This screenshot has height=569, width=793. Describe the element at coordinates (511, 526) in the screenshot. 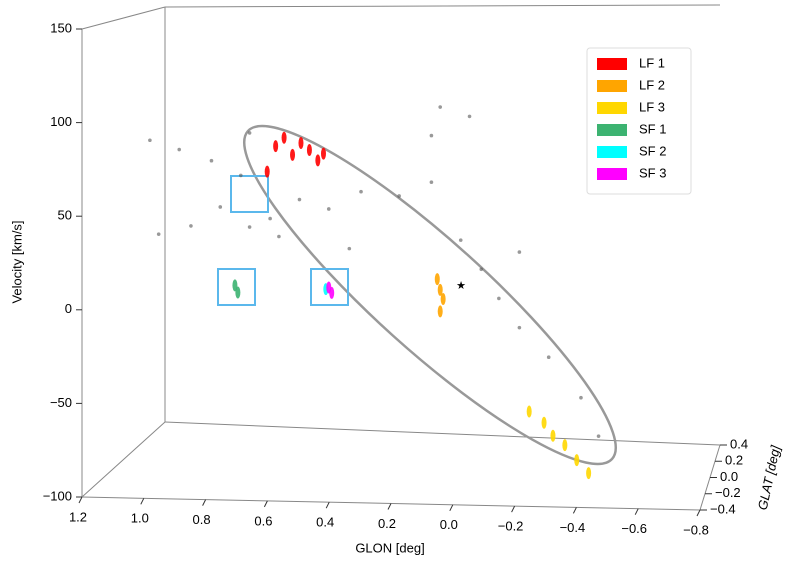

I see `x-tick-label: −0.2` at that location.